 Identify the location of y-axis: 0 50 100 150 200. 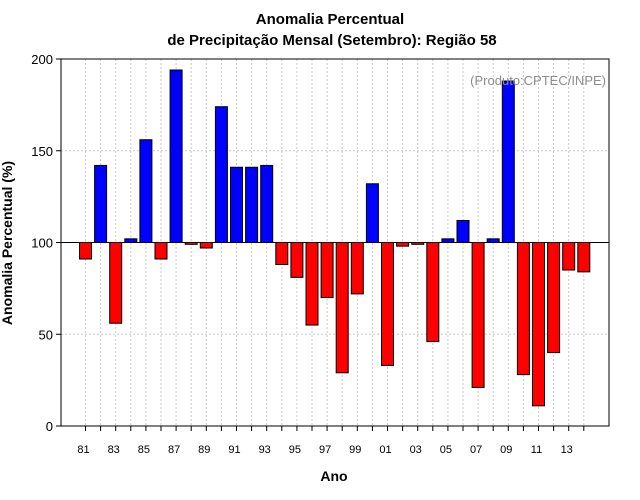
(46, 243).